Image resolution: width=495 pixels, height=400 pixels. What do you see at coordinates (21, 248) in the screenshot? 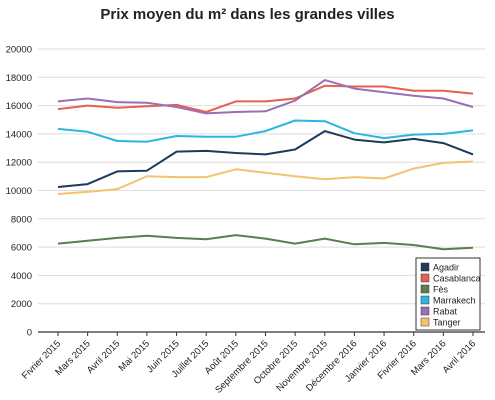
I see `y-tick-label: 6000` at bounding box center [21, 248].